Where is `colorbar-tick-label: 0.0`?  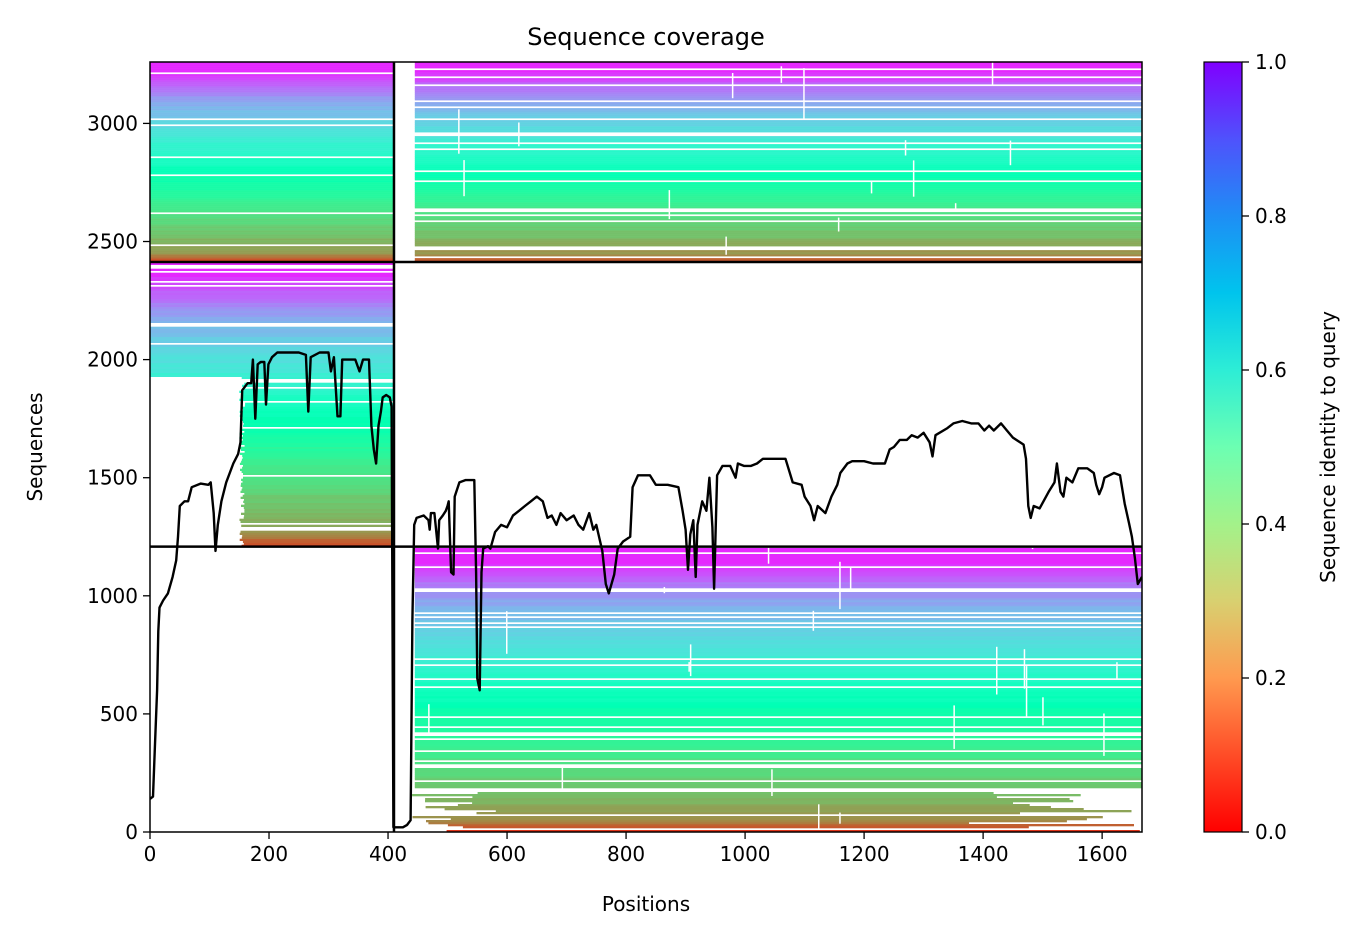 colorbar-tick-label: 0.0 is located at coordinates (1271, 832).